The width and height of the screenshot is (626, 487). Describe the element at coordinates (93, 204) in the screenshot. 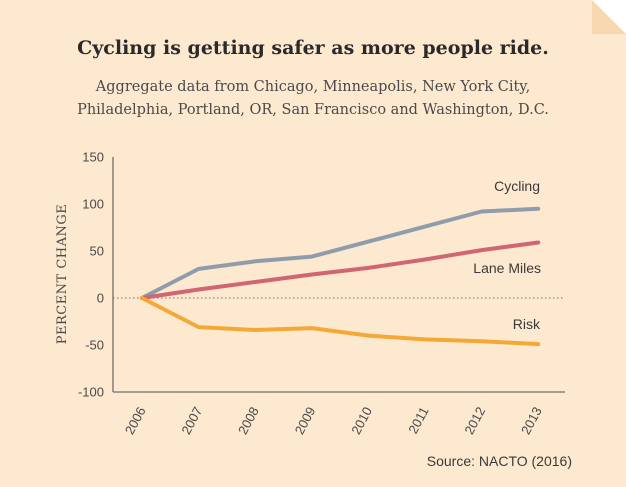

I see `y-tick-label: 100` at that location.